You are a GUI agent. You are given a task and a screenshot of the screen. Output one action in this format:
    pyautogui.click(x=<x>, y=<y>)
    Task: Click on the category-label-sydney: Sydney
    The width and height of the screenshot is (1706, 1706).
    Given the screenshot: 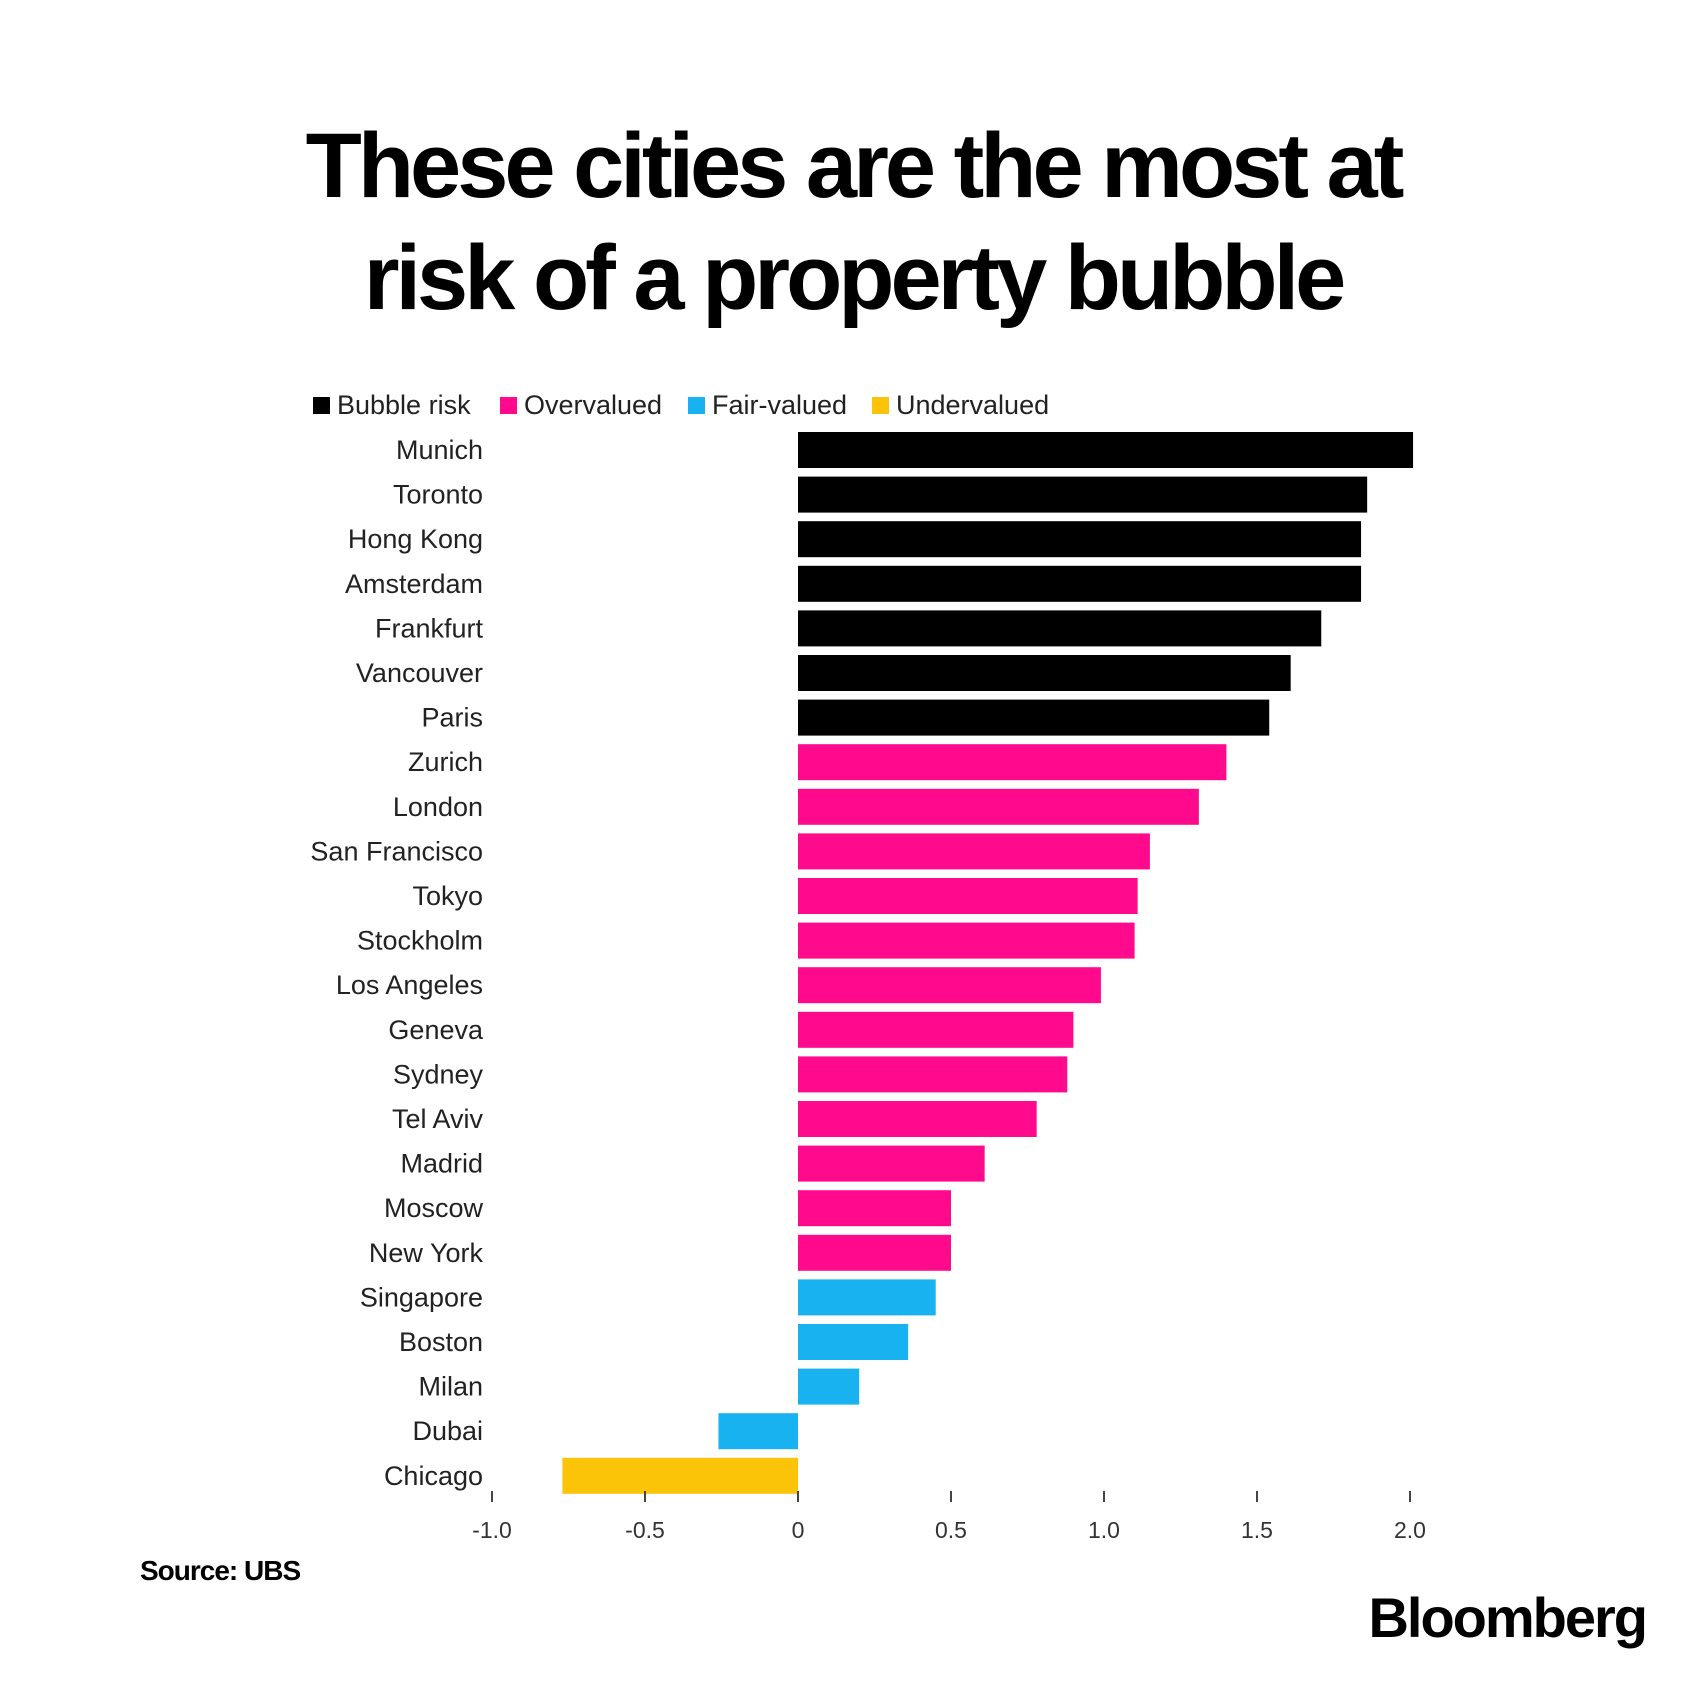 What is the action you would take?
    pyautogui.click(x=438, y=1074)
    